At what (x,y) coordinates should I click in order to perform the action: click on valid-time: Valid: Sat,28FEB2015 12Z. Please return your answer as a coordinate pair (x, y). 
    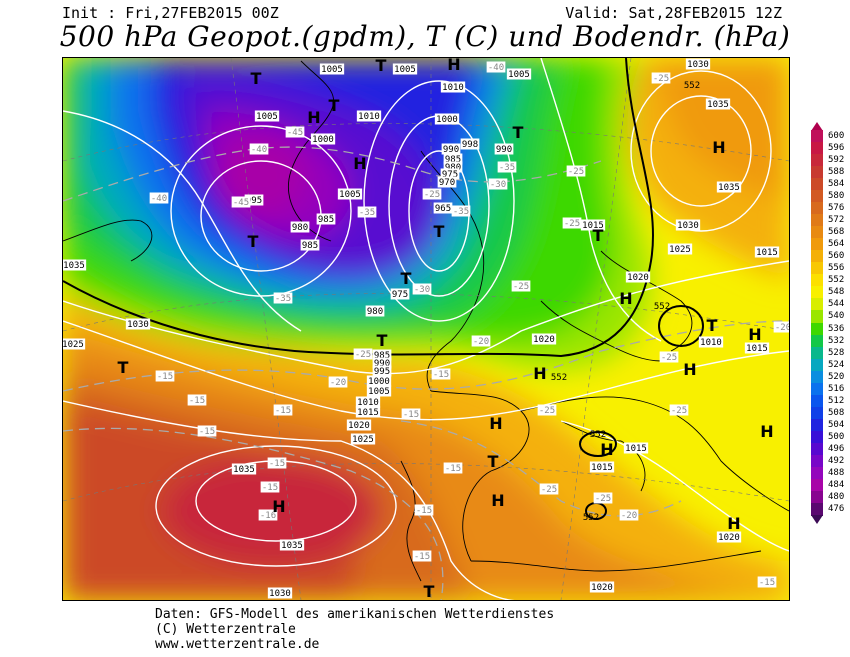
    Looking at the image, I should click on (673, 13).